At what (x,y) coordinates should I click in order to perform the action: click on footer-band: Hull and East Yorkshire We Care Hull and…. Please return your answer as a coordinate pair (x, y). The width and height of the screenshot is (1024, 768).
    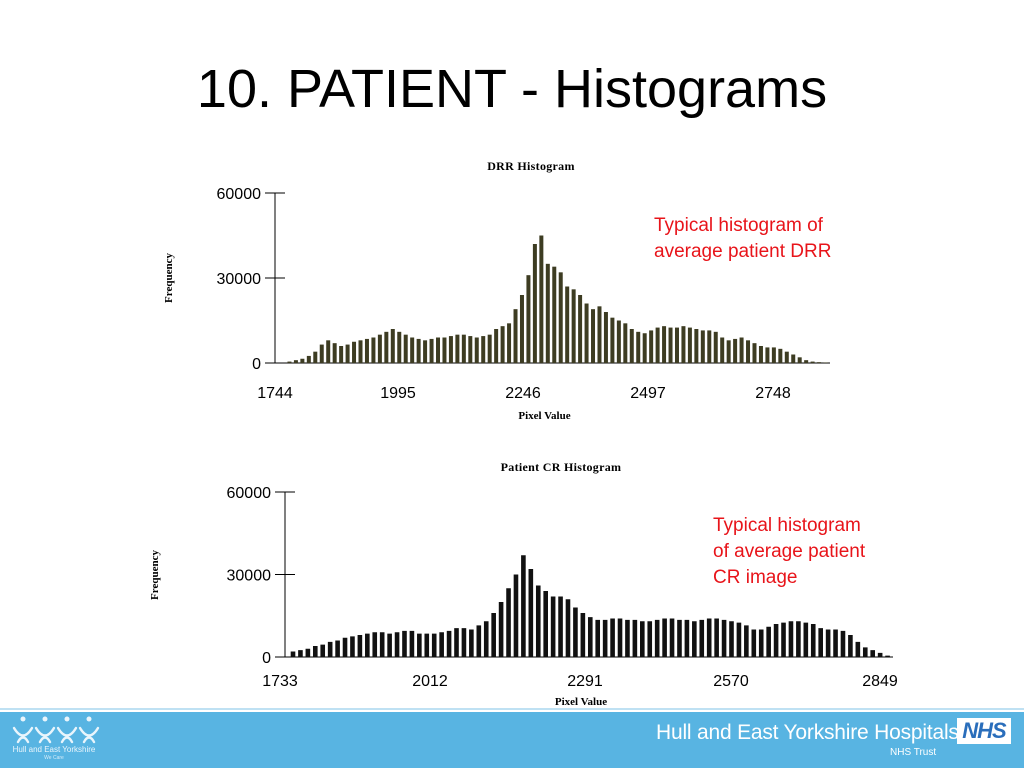
    Looking at the image, I should click on (512, 740).